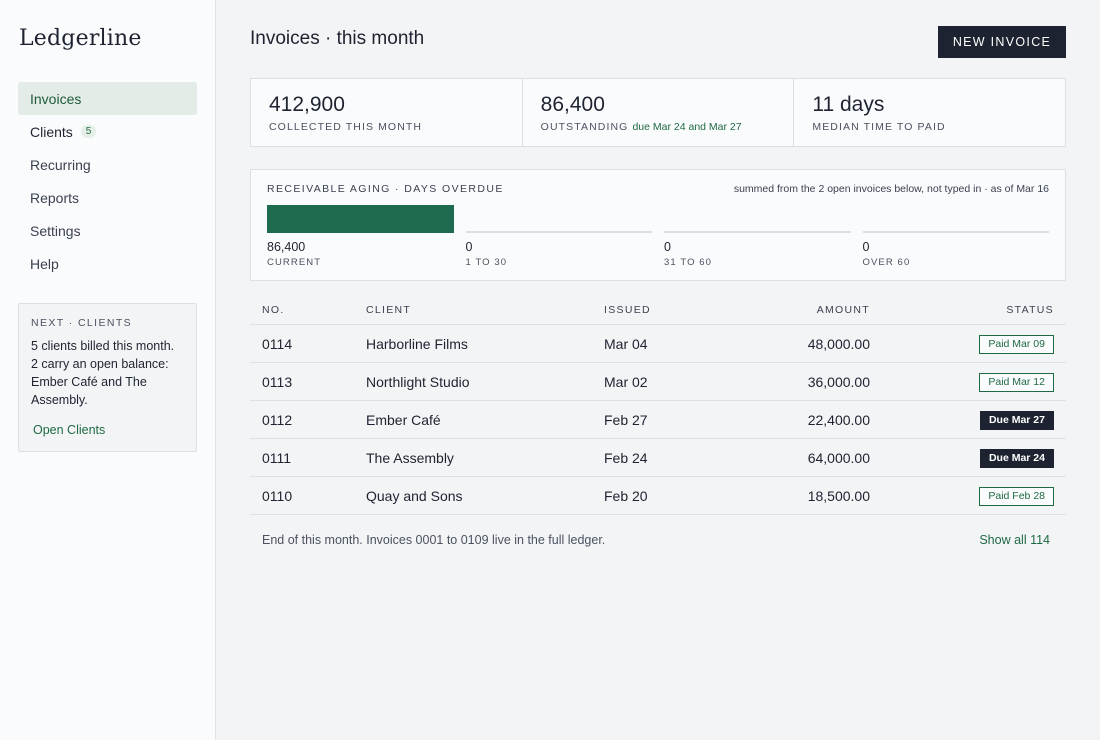 This screenshot has width=1100, height=740. Describe the element at coordinates (1016, 420) in the screenshot. I see `status-badge: Due Mar 27` at that location.